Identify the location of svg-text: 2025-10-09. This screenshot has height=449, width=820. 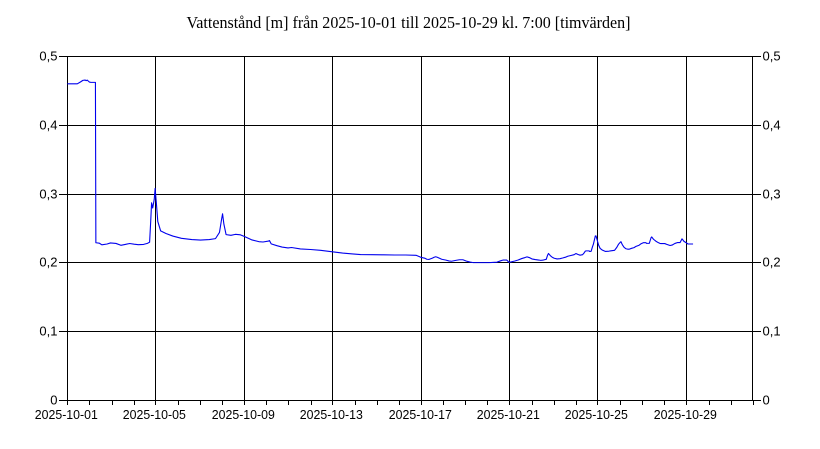
(243, 414).